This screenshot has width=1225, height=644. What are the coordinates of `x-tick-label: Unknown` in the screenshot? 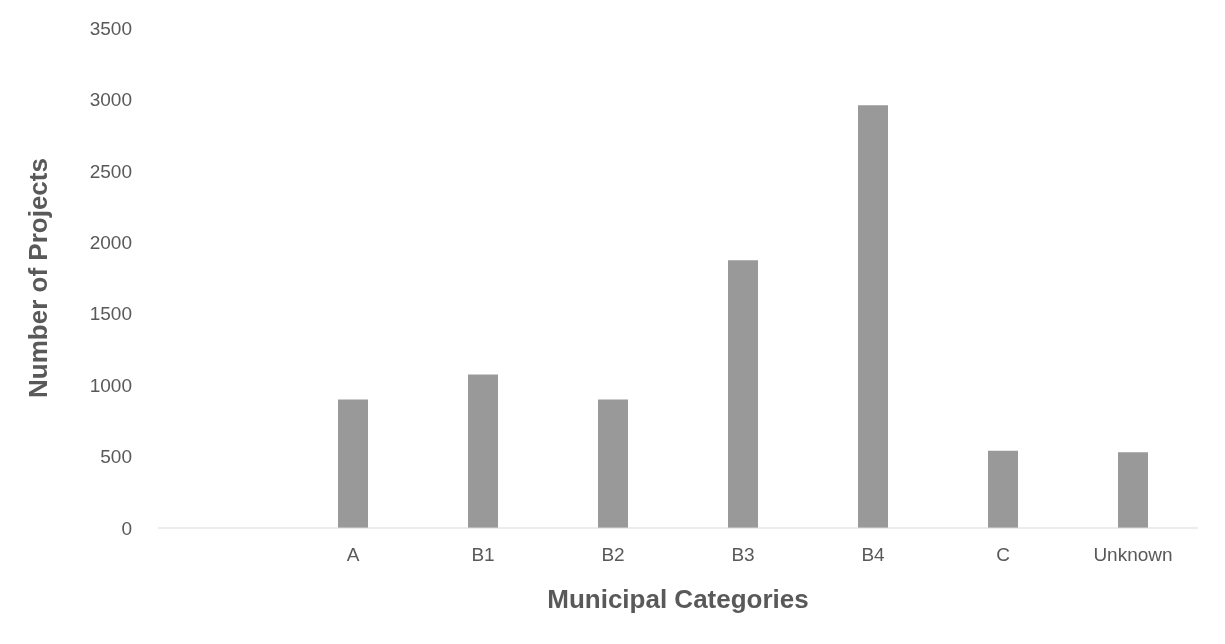 It's located at (1133, 555).